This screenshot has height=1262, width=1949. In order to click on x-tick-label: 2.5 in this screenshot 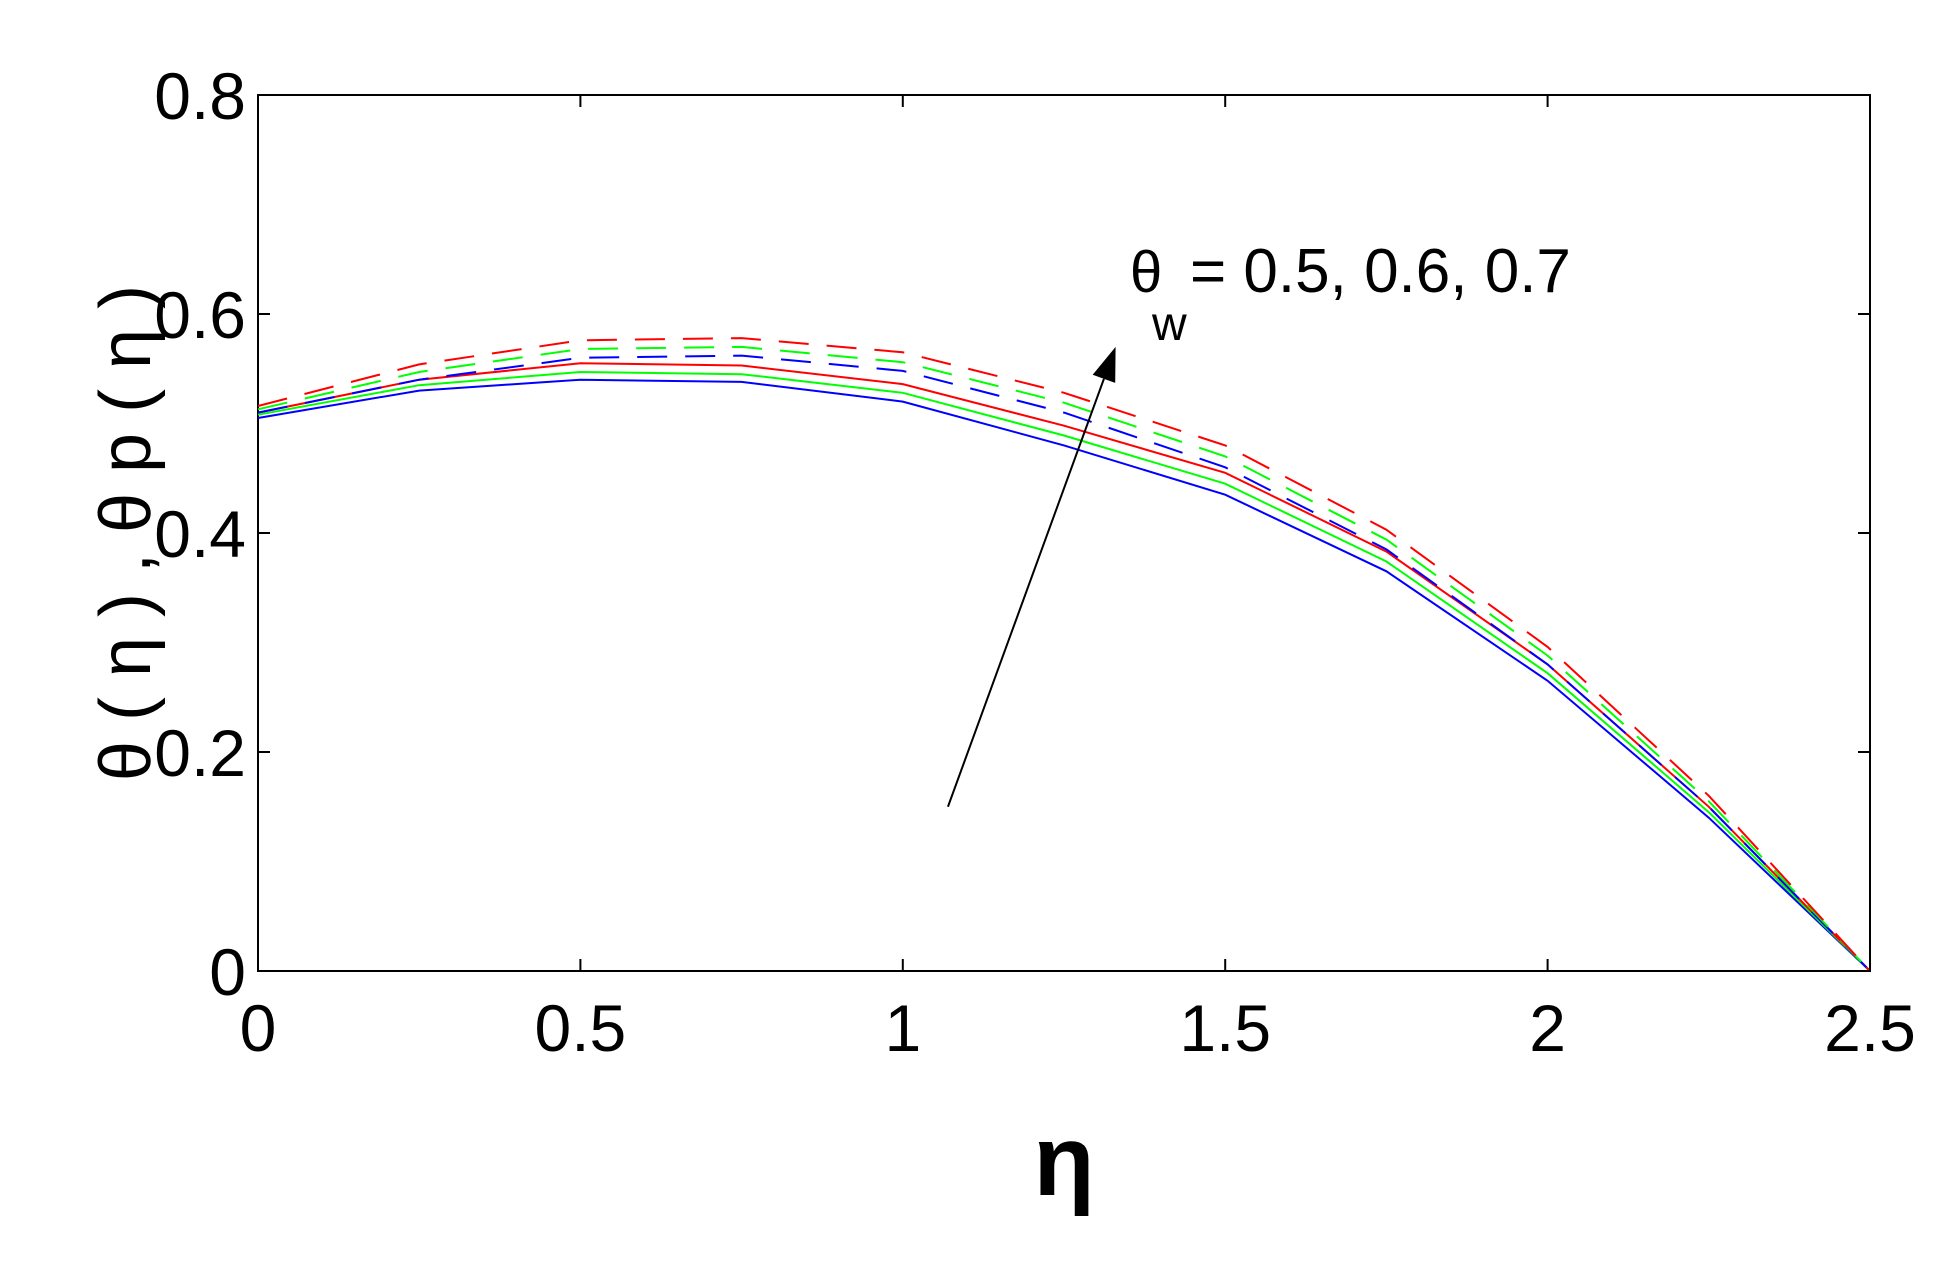, I will do `click(1870, 1028)`.